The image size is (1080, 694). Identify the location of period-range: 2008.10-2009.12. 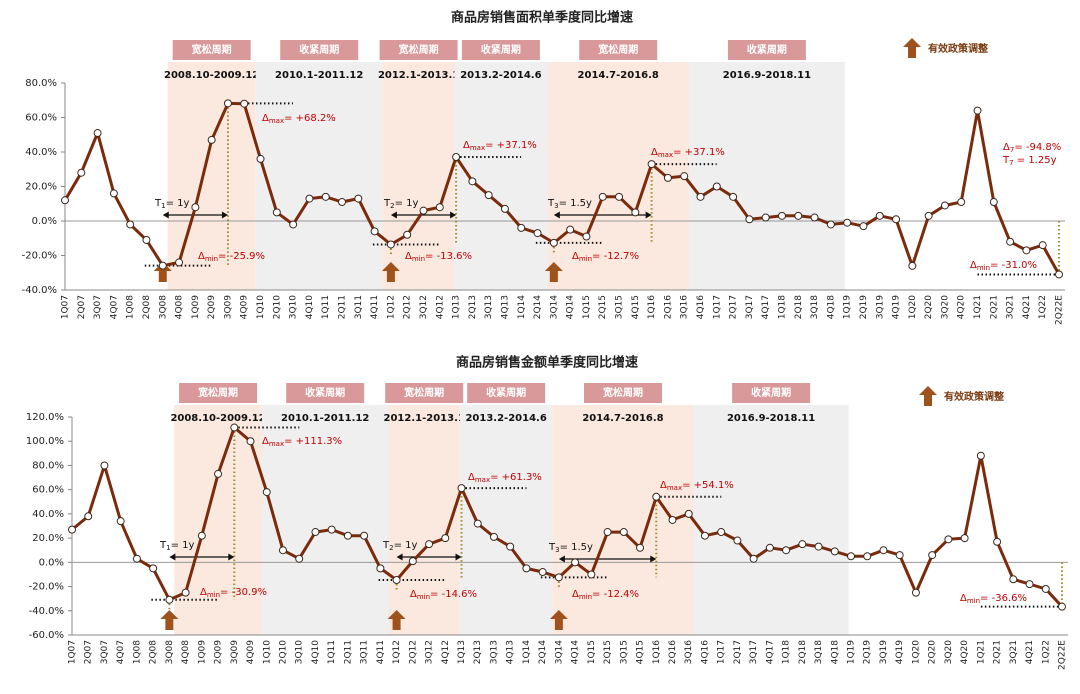
(211, 75).